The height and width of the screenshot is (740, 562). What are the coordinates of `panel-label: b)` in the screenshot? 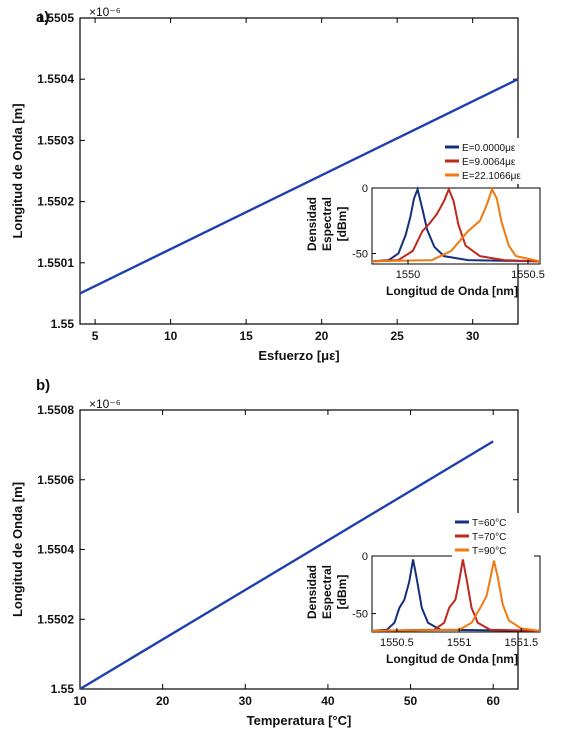 It's located at (43, 385).